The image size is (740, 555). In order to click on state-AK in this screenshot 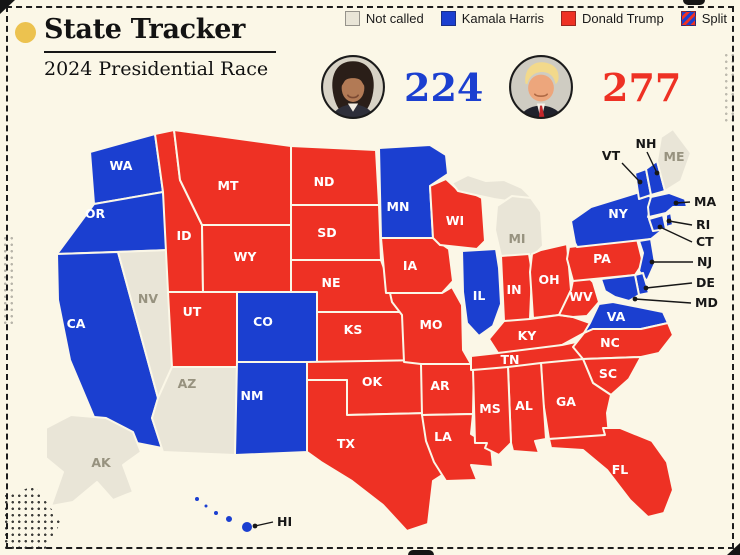, I will do `click(93, 460)`.